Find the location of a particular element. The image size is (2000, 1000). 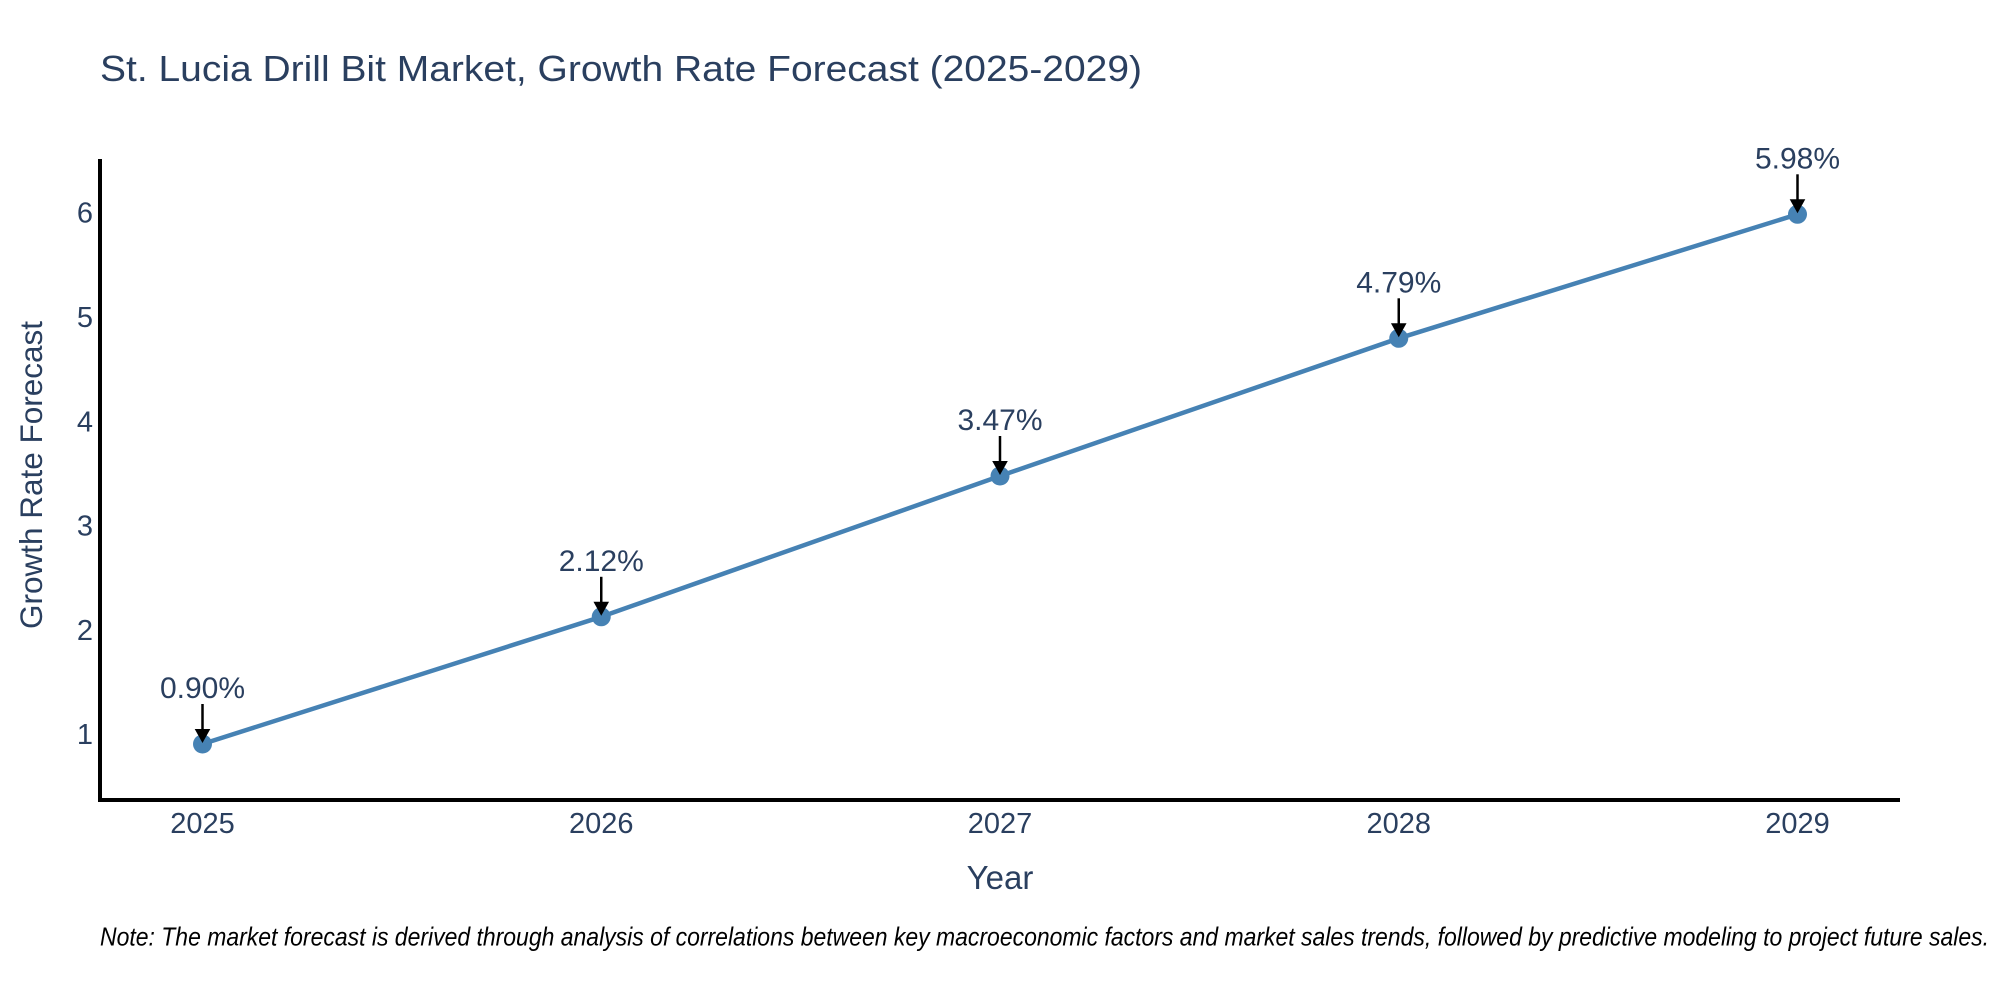

svg-text: 1 is located at coordinates (85, 735).